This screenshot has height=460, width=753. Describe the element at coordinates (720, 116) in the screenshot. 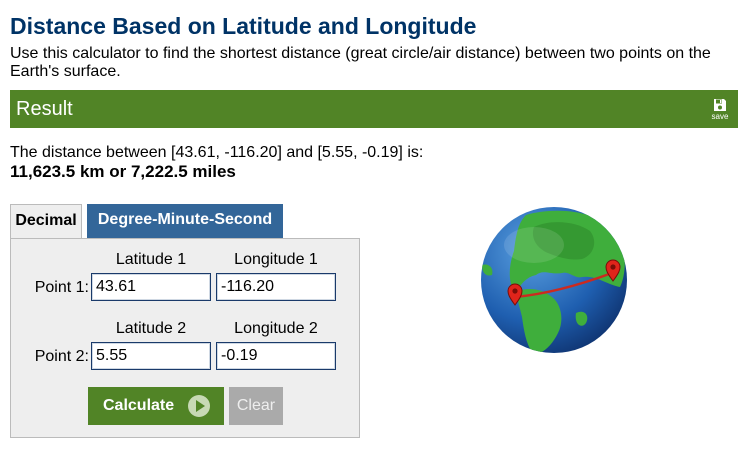

I see `save-label: save` at that location.